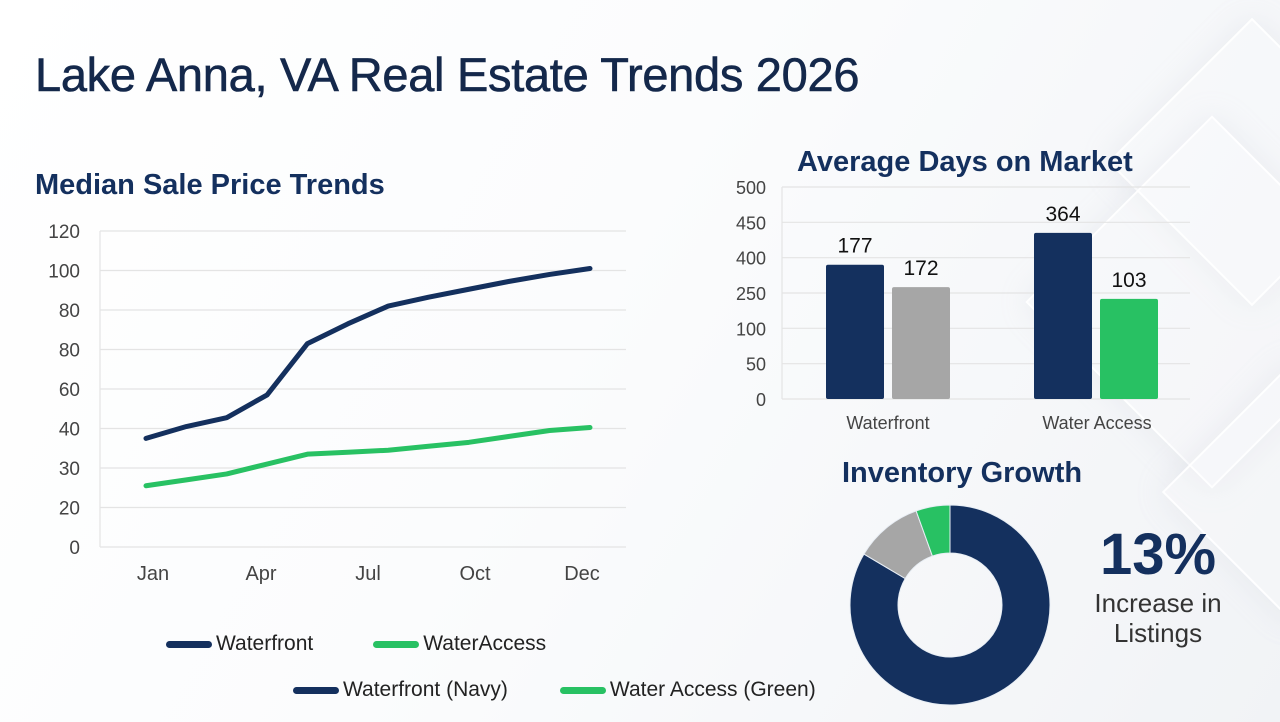 Image resolution: width=1280 pixels, height=722 pixels. What do you see at coordinates (69, 430) in the screenshot?
I see `y-tick-label: 40` at bounding box center [69, 430].